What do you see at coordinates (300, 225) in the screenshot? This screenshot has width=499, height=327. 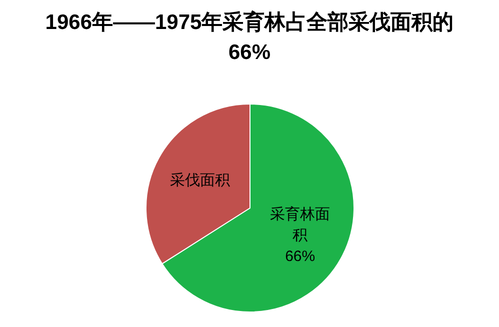 I see `slice-label: 采育林面积` at bounding box center [300, 225].